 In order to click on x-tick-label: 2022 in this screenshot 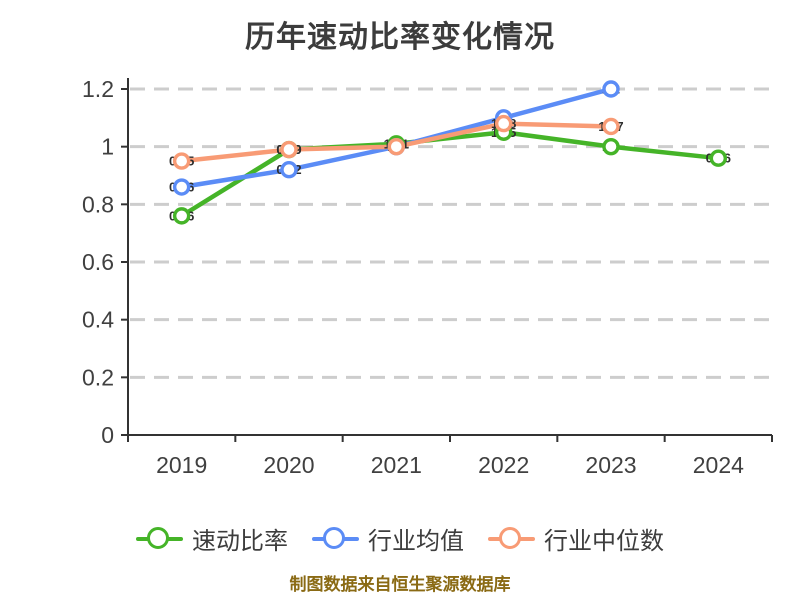, I will do `click(503, 465)`.